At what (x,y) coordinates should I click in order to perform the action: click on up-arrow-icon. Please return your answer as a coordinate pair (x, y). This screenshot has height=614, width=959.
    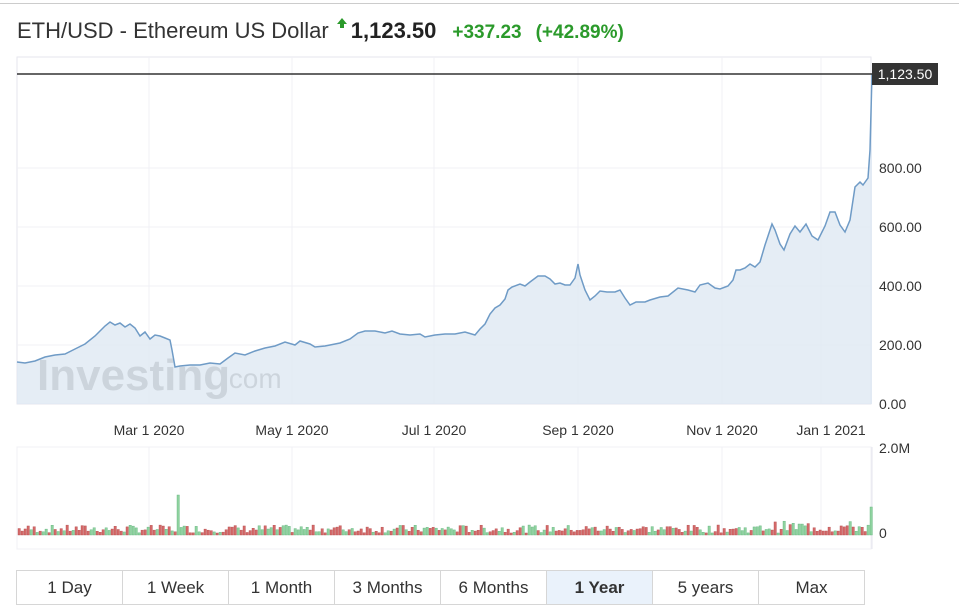
    Looking at the image, I should click on (341, 23).